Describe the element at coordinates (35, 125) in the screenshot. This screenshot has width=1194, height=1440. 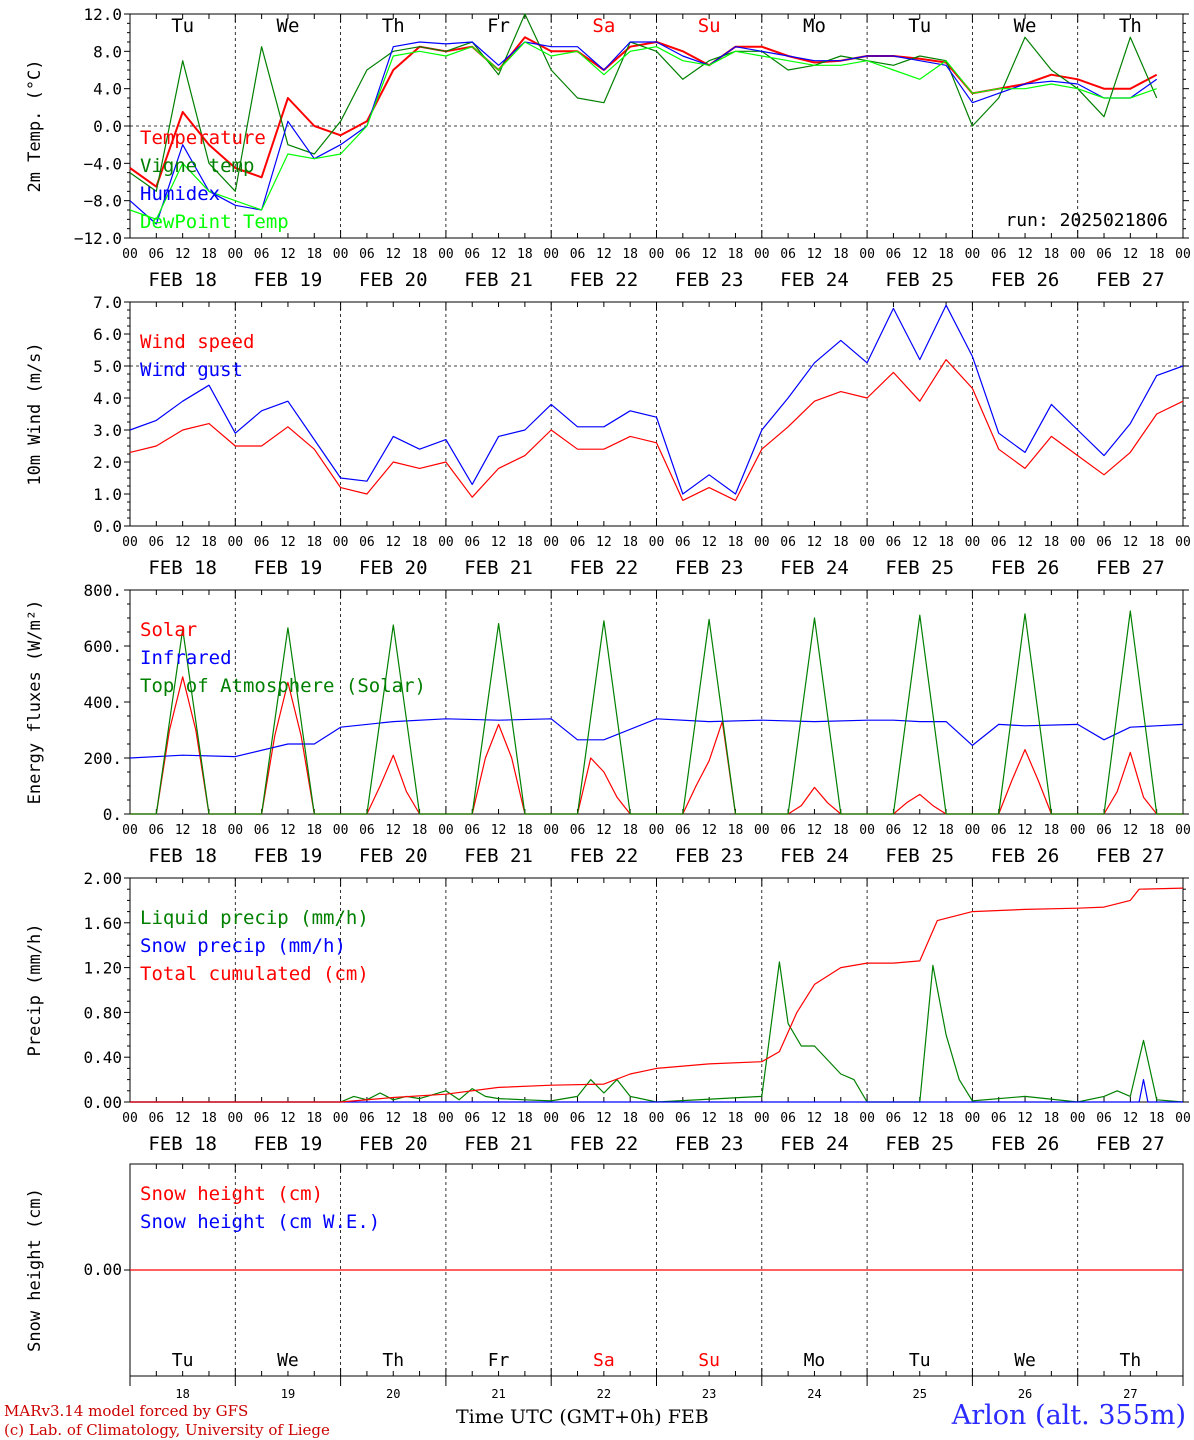
I see `y-axis-label: 2m Temp. (°C)` at that location.